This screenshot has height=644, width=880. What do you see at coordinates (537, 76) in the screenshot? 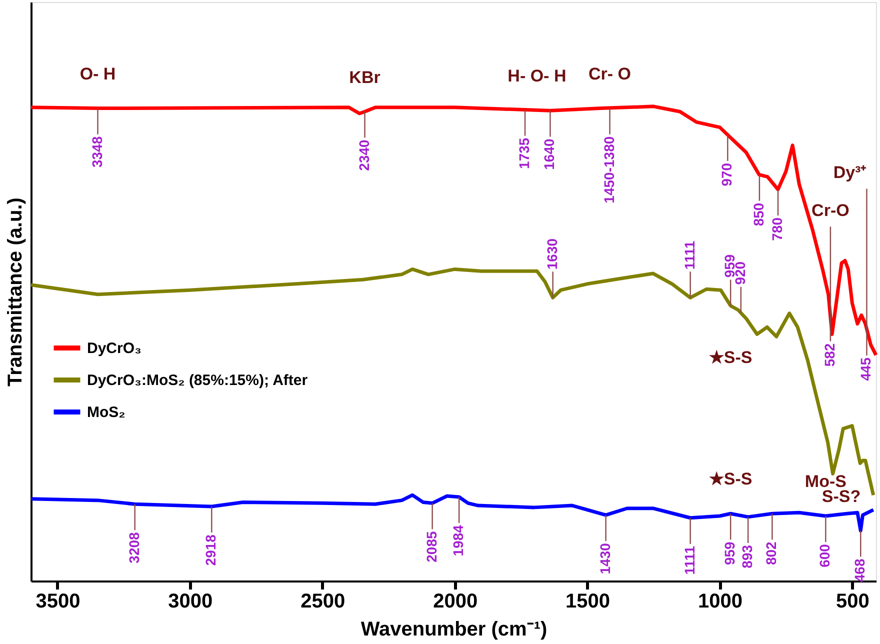
I see `annotation: H- O- H` at bounding box center [537, 76].